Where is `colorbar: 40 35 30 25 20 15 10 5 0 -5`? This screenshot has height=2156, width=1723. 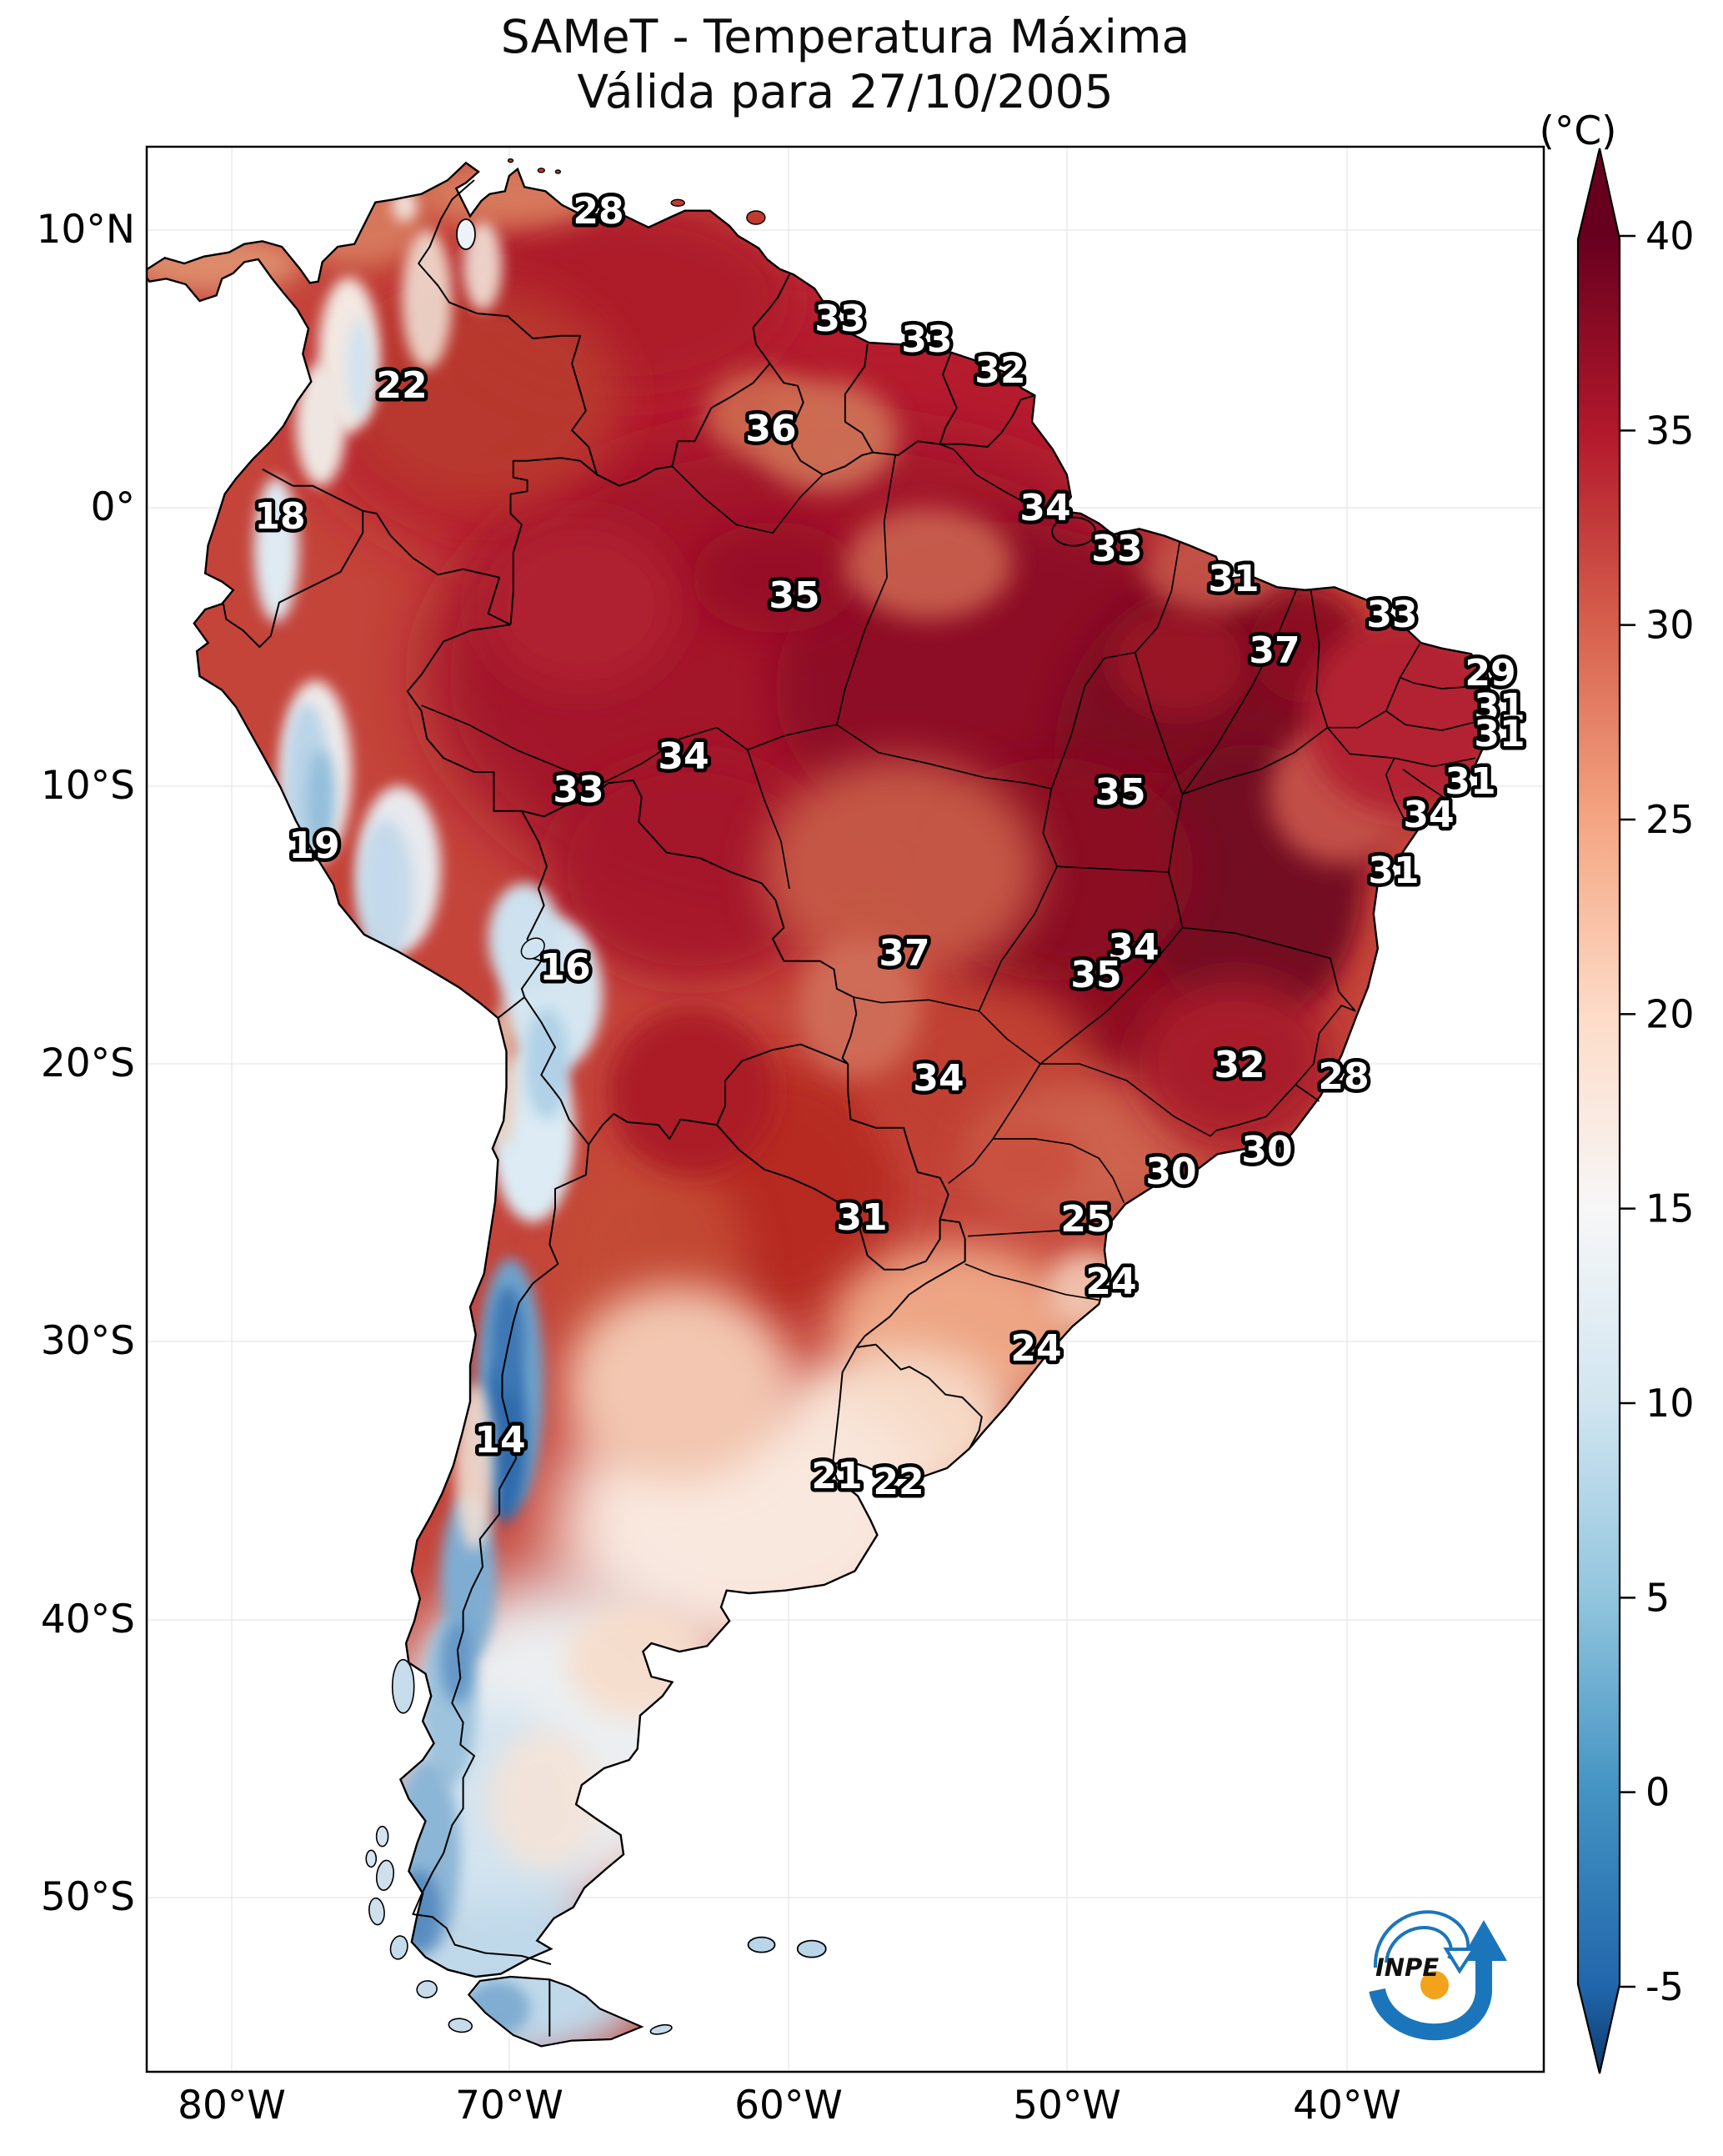 colorbar: 40 35 30 25 20 15 10 5 0 -5 is located at coordinates (1636, 1111).